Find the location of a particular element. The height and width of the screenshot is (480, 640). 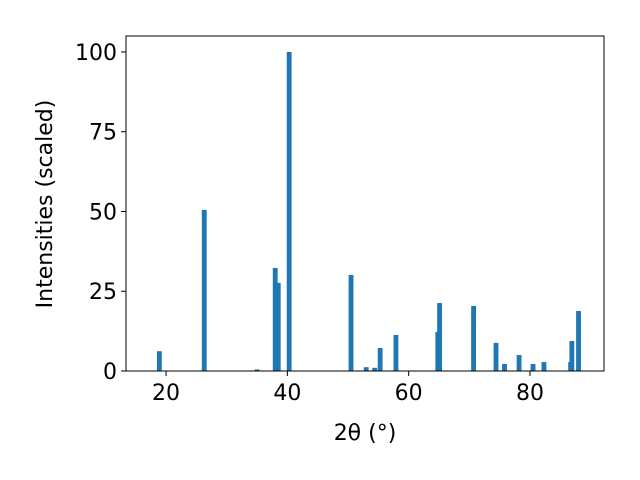

x-tick-label: 80 is located at coordinates (530, 393).